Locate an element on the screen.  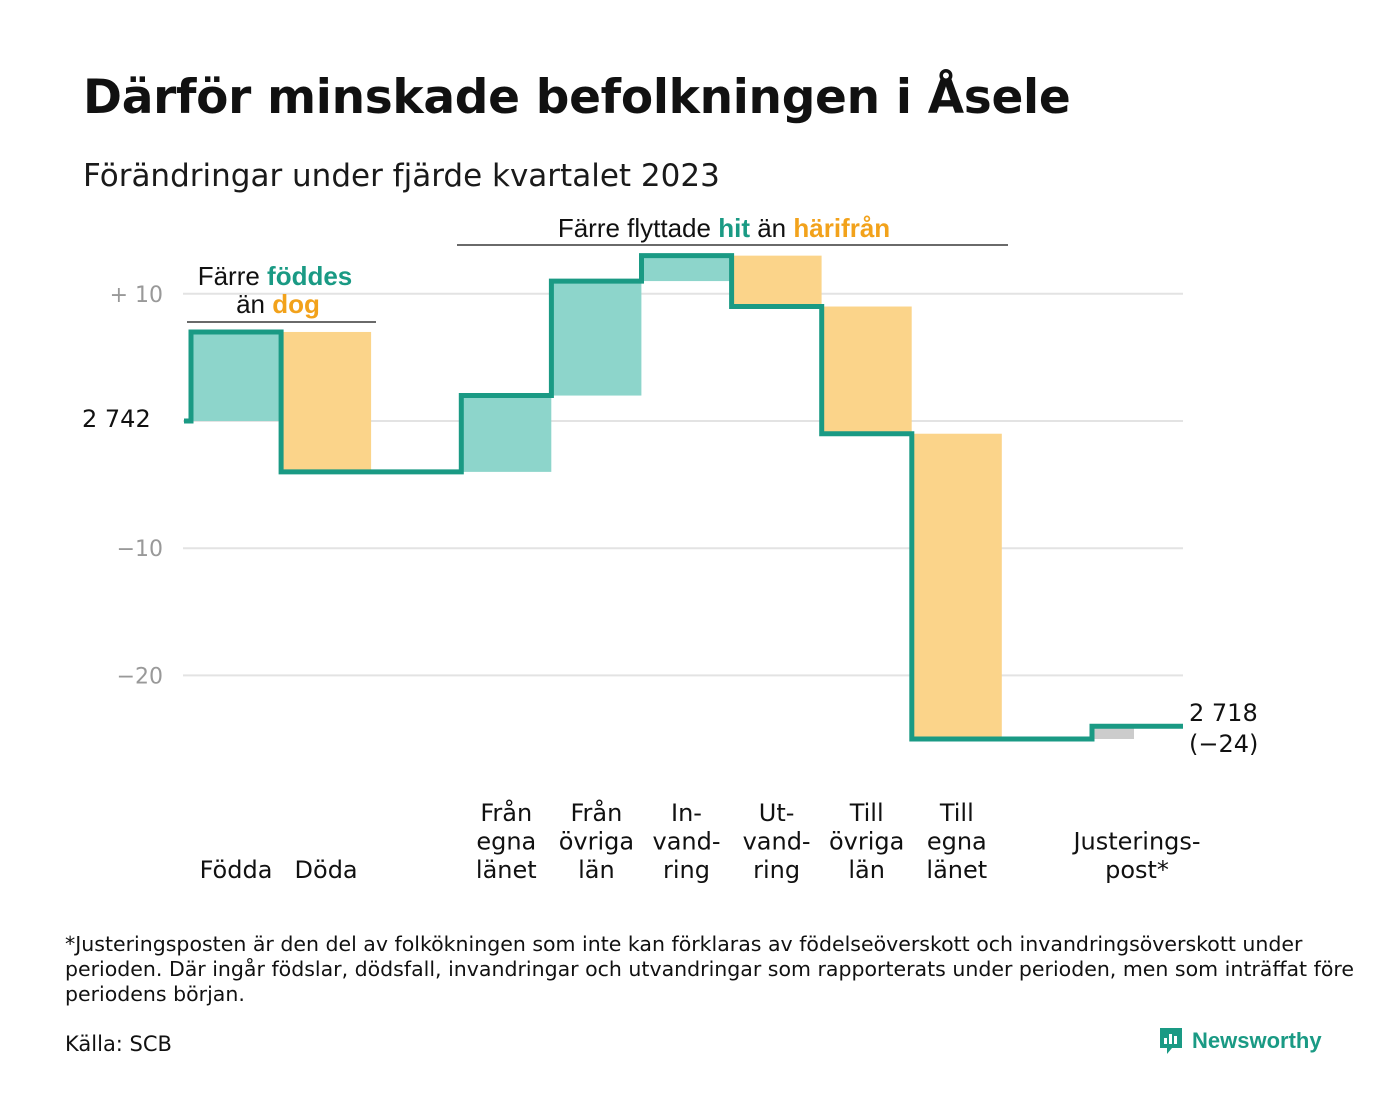
start-value-label: 2 742 is located at coordinates (116, 419).